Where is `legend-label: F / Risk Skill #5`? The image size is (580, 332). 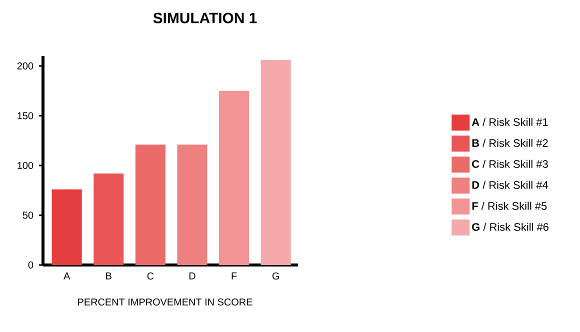
legend-label: F / Risk Skill #5 is located at coordinates (509, 206).